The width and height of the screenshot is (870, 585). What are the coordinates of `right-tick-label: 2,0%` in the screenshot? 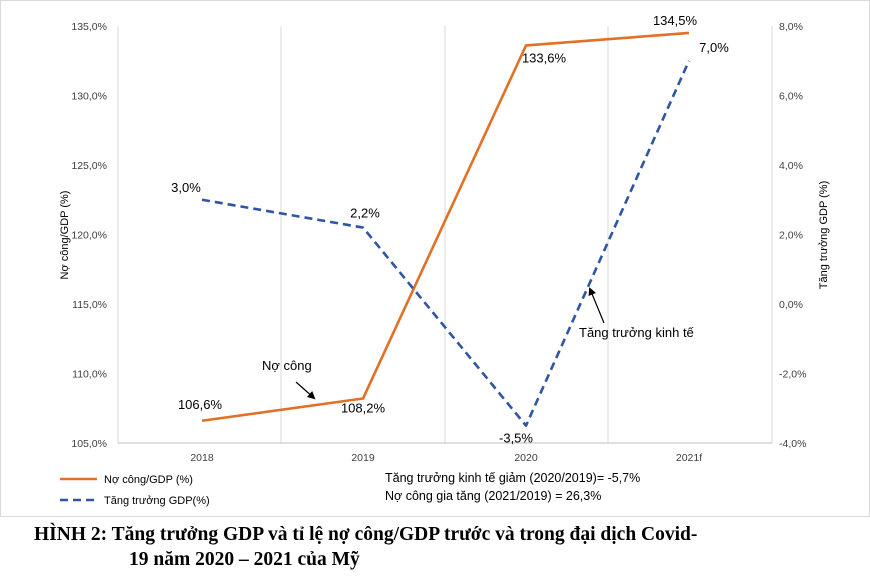 It's located at (791, 236).